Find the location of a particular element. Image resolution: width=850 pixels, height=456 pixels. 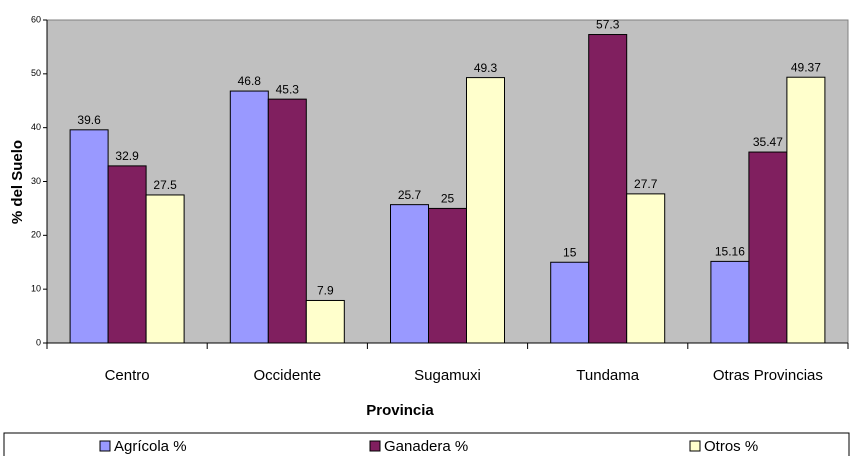

data-label: 45.3 is located at coordinates (288, 89).